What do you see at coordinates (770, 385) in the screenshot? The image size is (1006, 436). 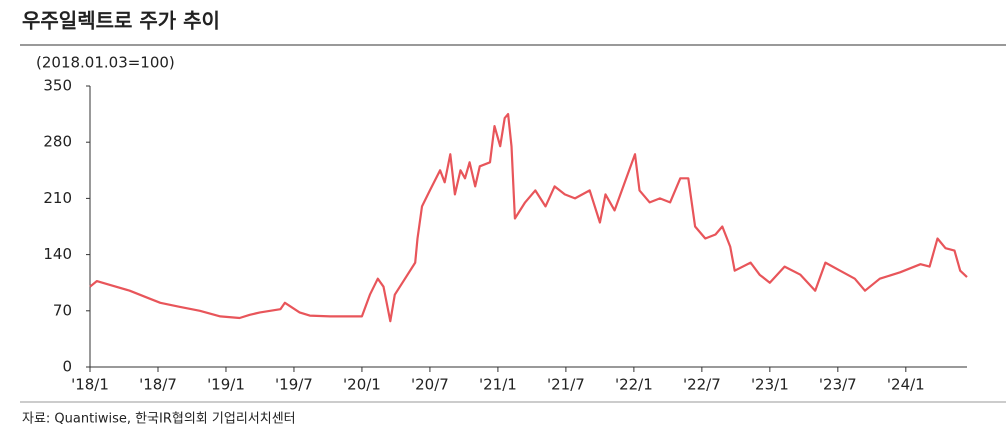 I see `x-tick-label: '23/1` at bounding box center [770, 385].